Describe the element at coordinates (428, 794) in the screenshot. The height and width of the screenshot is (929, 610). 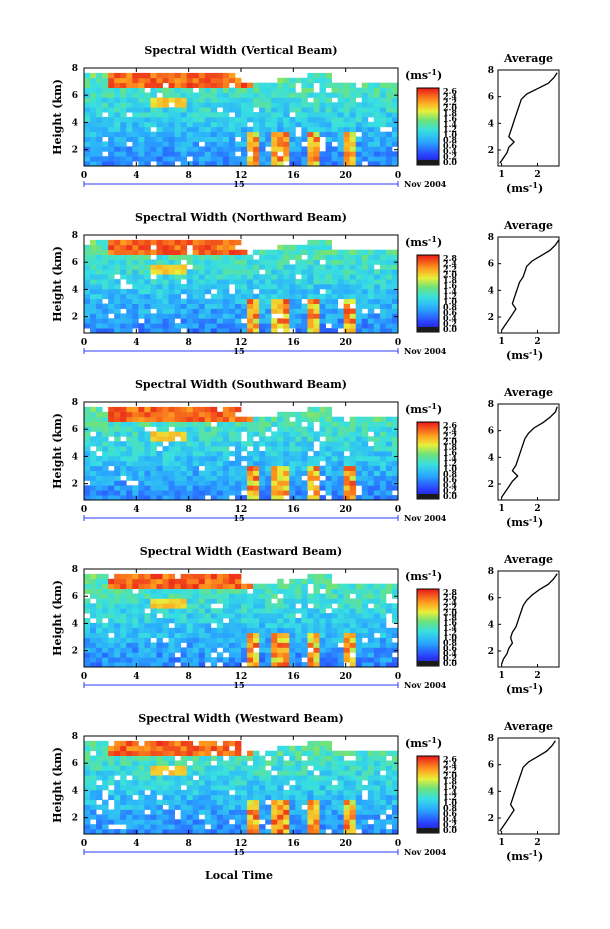
I see `colorbar` at that location.